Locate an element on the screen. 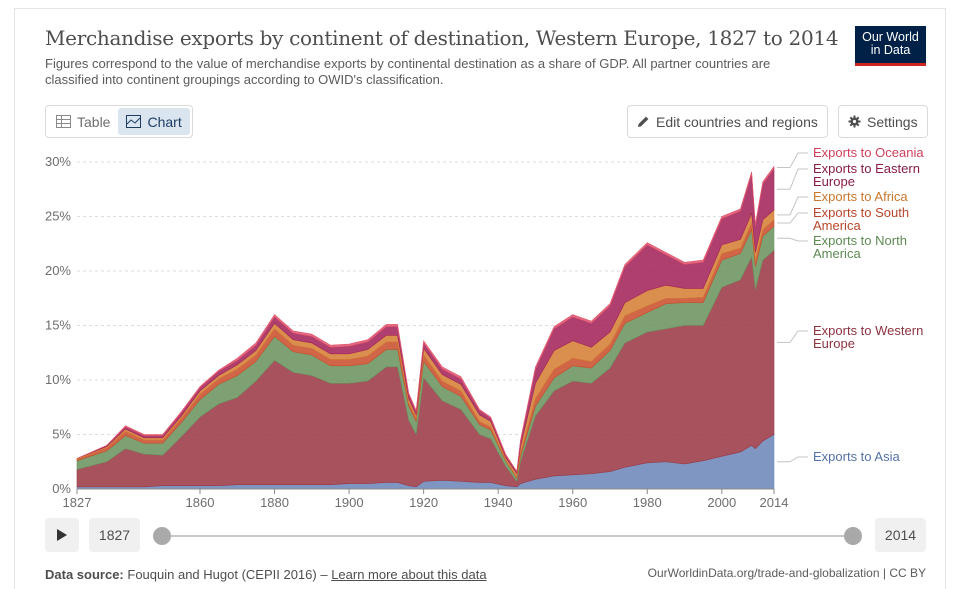  y-tick-label: 10% is located at coordinates (58, 379).